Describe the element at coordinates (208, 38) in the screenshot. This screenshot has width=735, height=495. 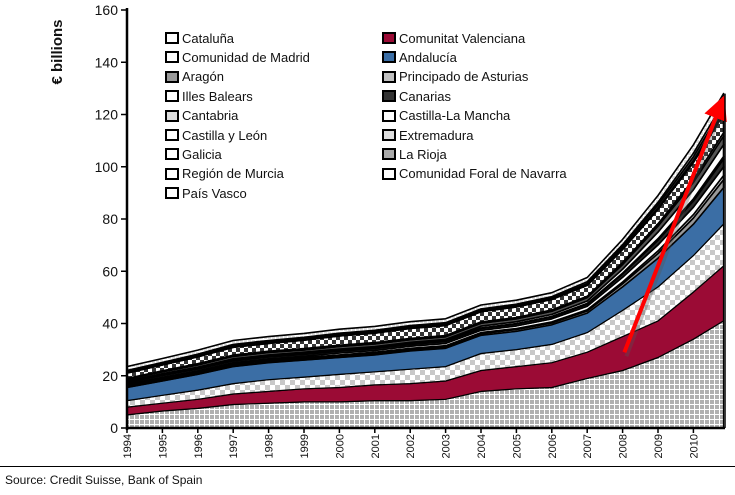
I see `legend-label: Cataluña` at that location.